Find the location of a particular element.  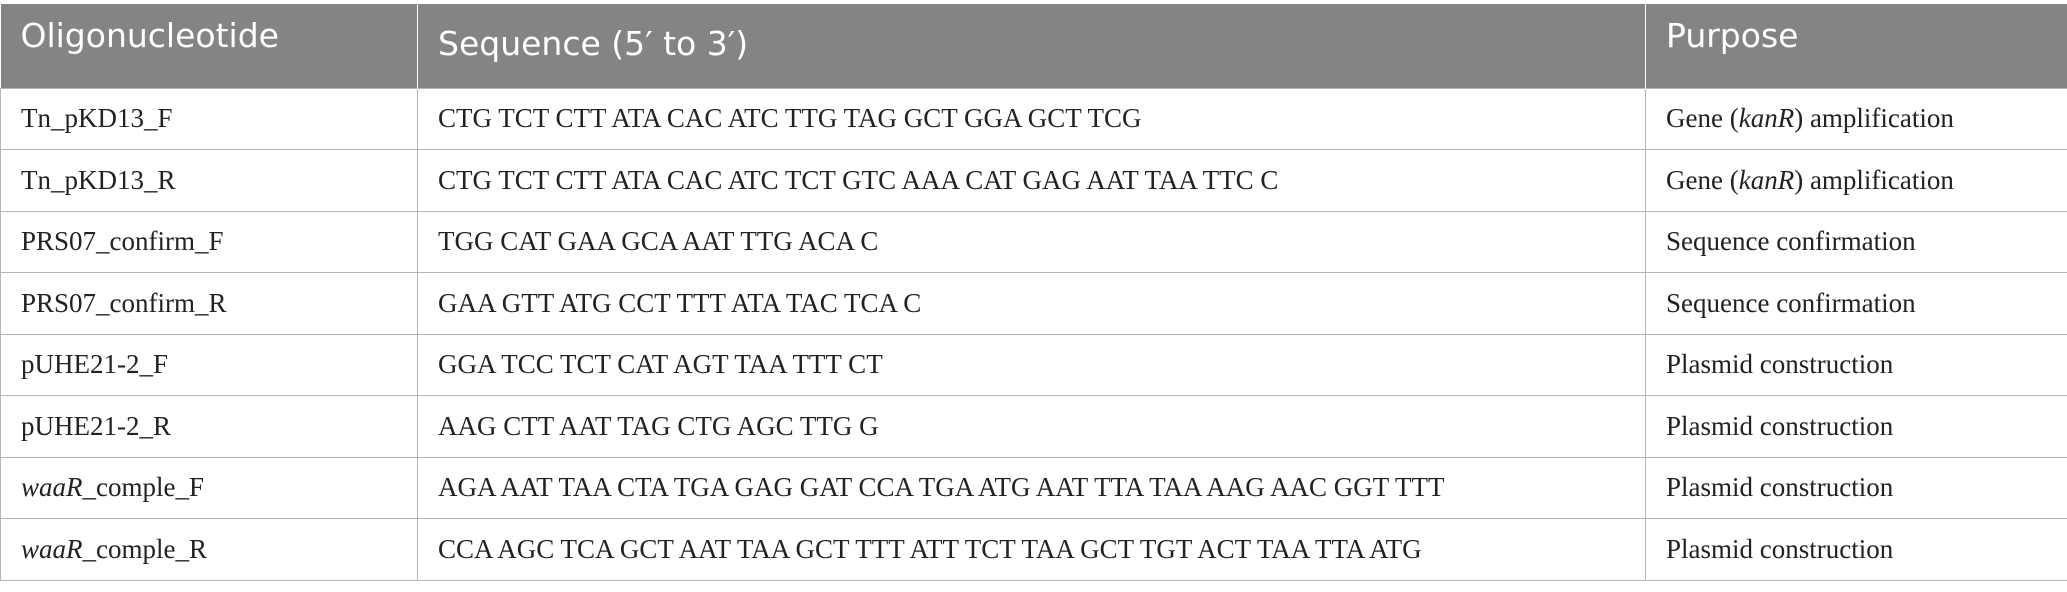

header-oligonucleotide: Oligonucleotide is located at coordinates (209, 46).